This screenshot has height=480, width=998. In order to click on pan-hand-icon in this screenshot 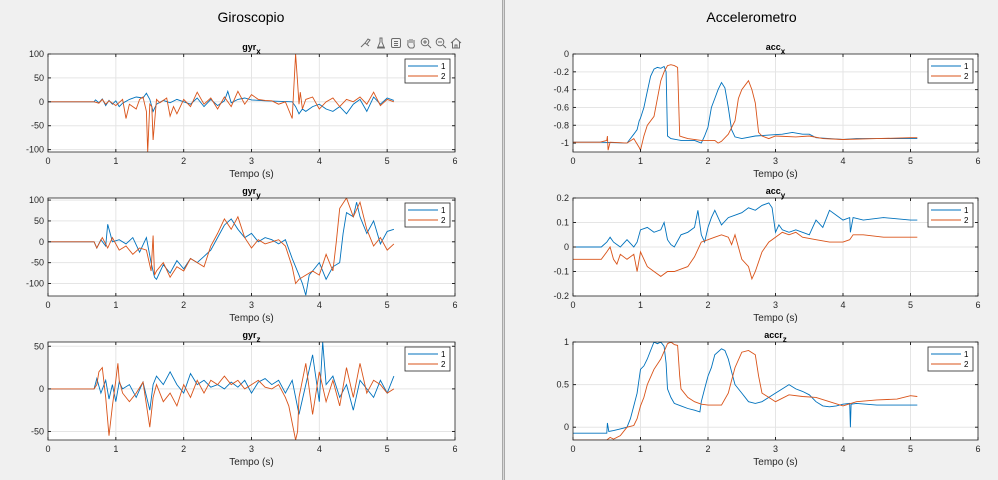, I will do `click(410, 42)`.